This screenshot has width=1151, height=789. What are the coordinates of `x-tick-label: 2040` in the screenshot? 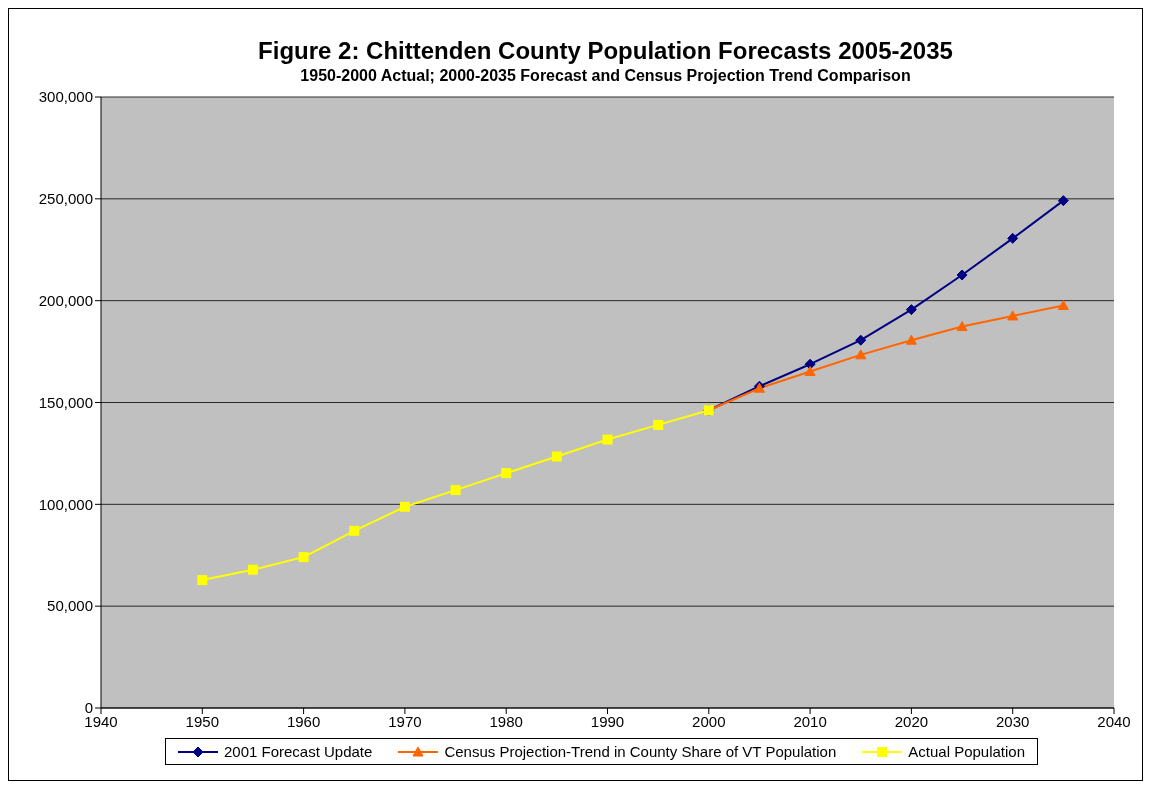 It's located at (1114, 721).